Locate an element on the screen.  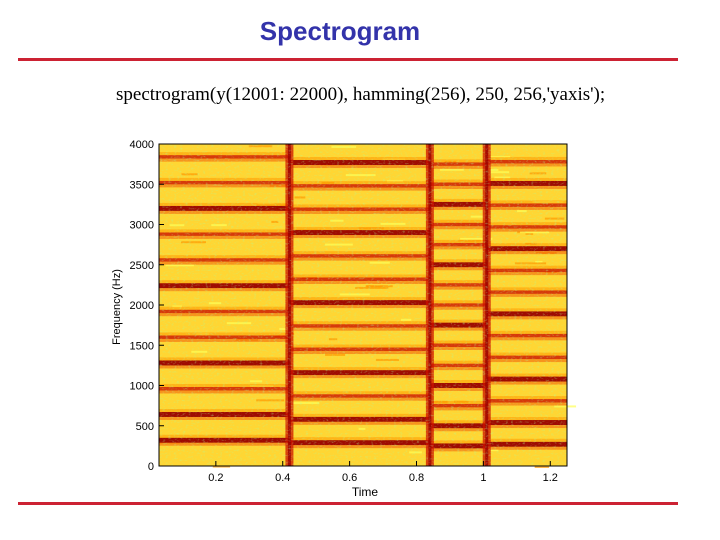
y-axis-label: Frequency (Hz) is located at coordinates (117, 307).